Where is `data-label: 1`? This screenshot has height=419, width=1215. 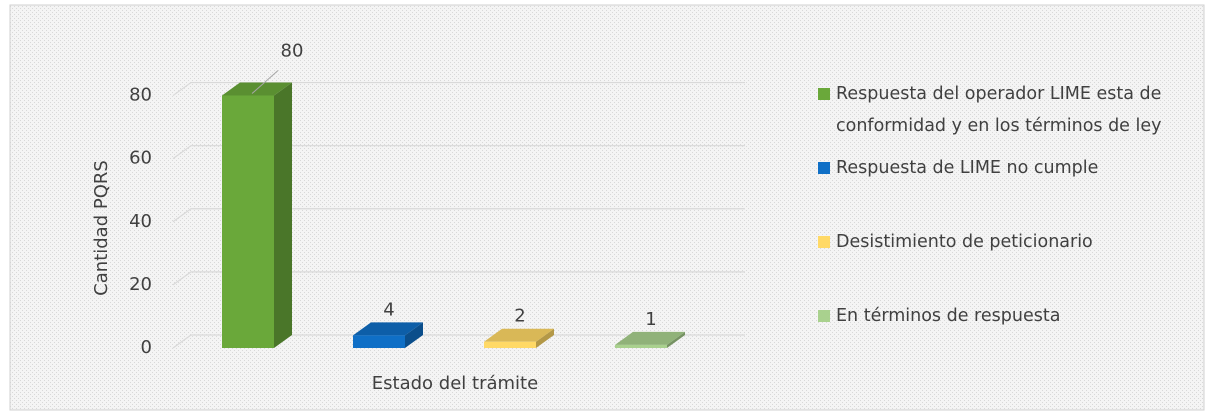 data-label: 1 is located at coordinates (650, 319).